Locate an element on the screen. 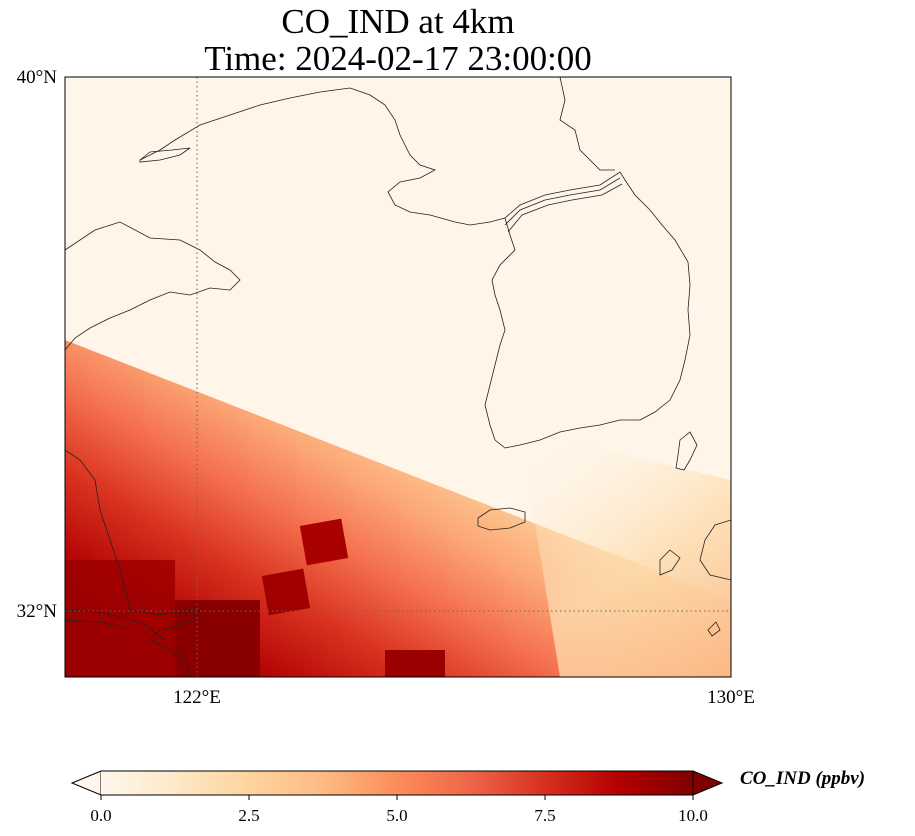 This screenshot has width=915, height=836. colorbar-extend-min is located at coordinates (86, 783).